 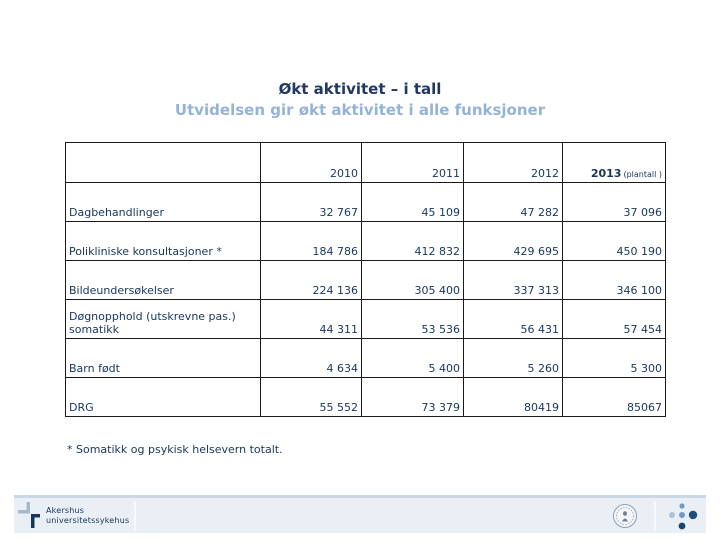 What do you see at coordinates (412, 280) in the screenshot?
I see `value-2011: 305 400` at bounding box center [412, 280].